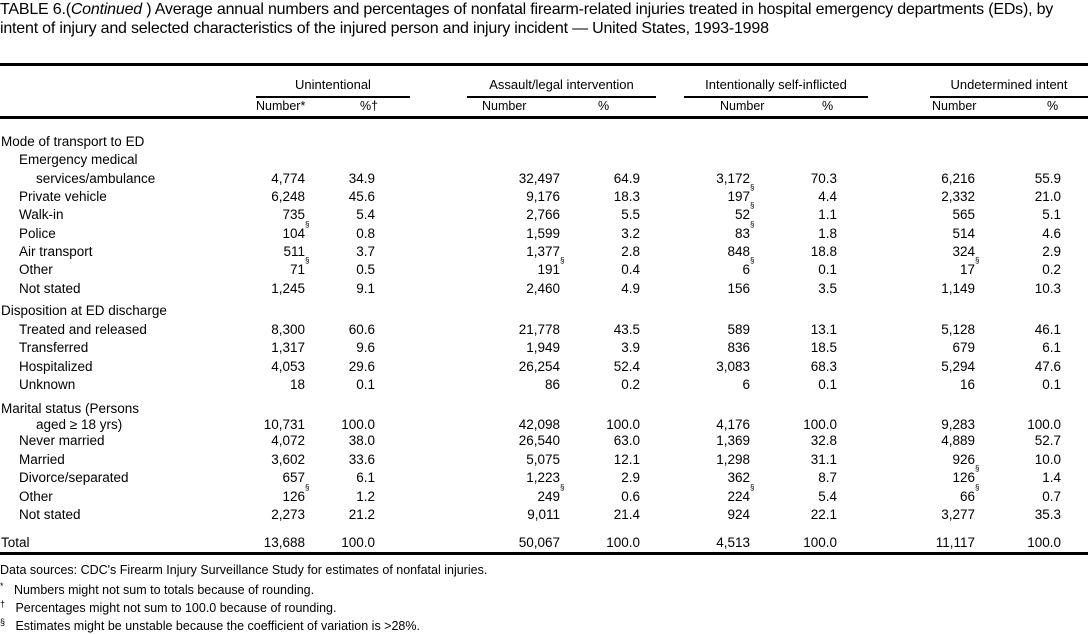  I want to click on percent-cell: 5.5, so click(630, 214).